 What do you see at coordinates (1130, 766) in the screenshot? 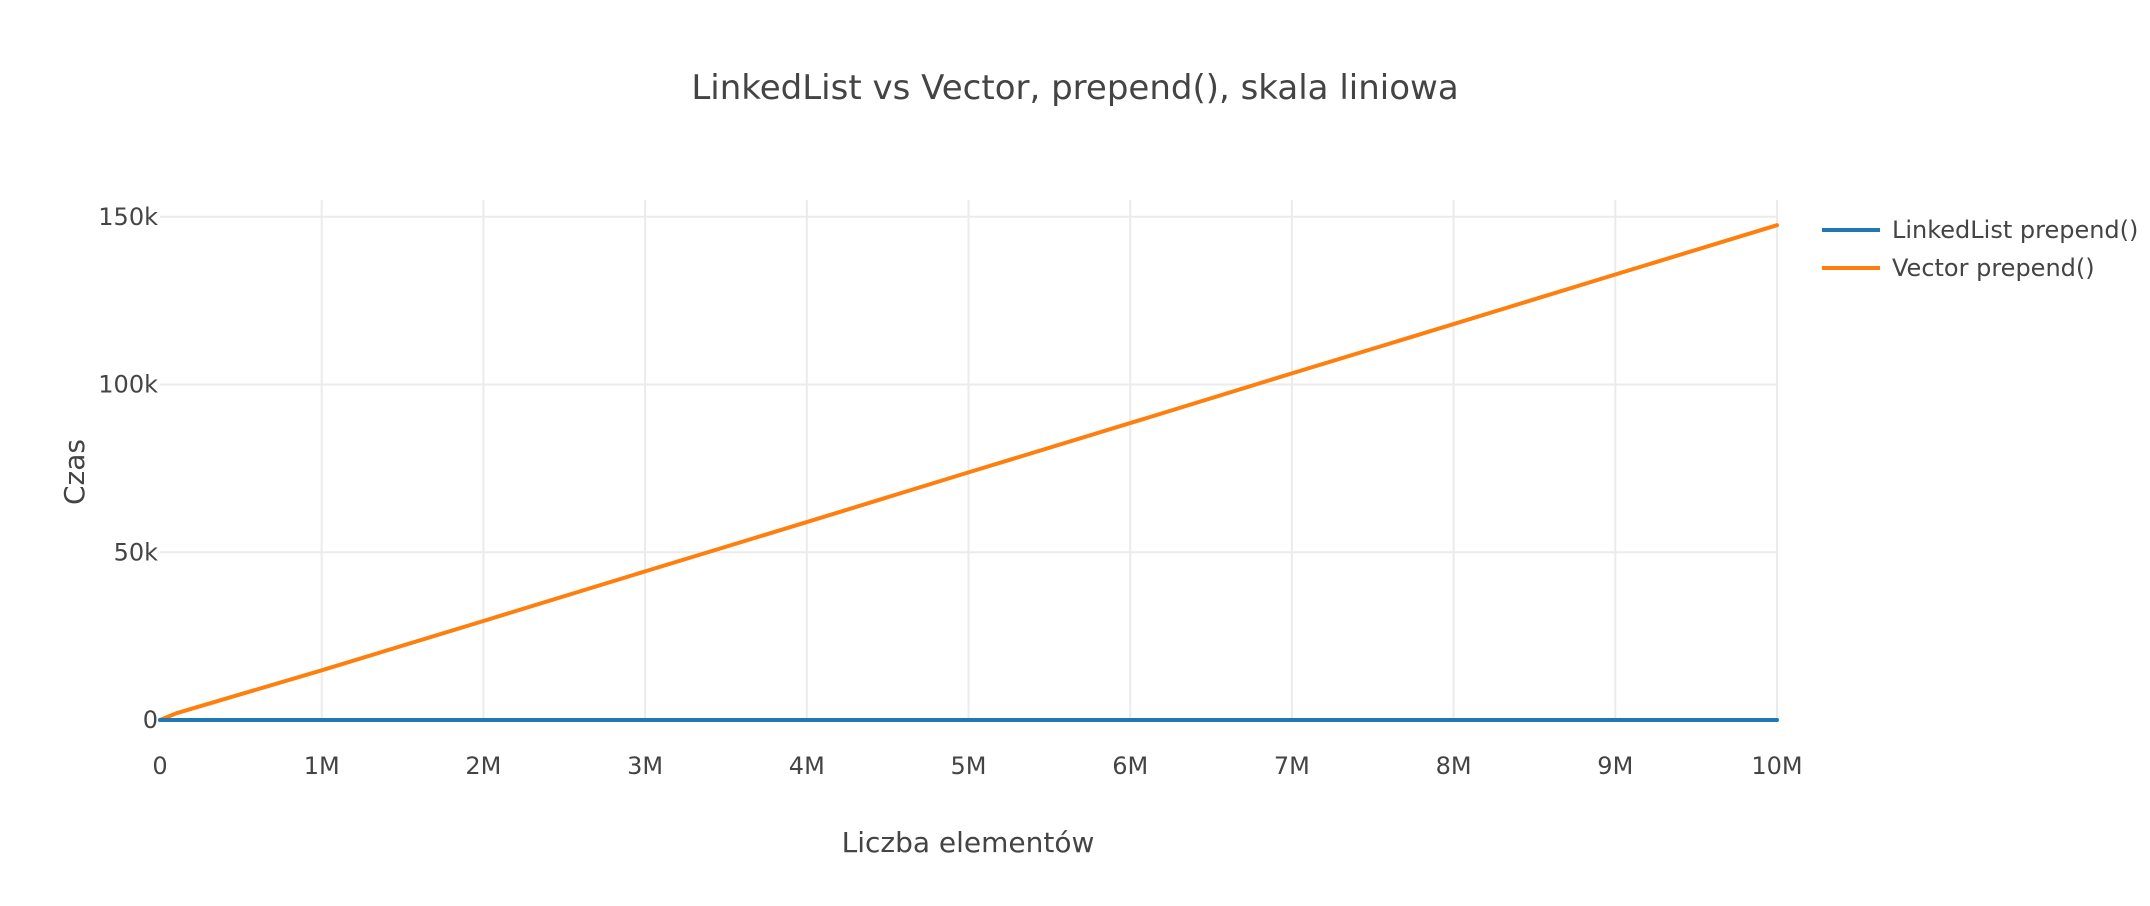
I see `x-tick-label: 6M` at bounding box center [1130, 766].